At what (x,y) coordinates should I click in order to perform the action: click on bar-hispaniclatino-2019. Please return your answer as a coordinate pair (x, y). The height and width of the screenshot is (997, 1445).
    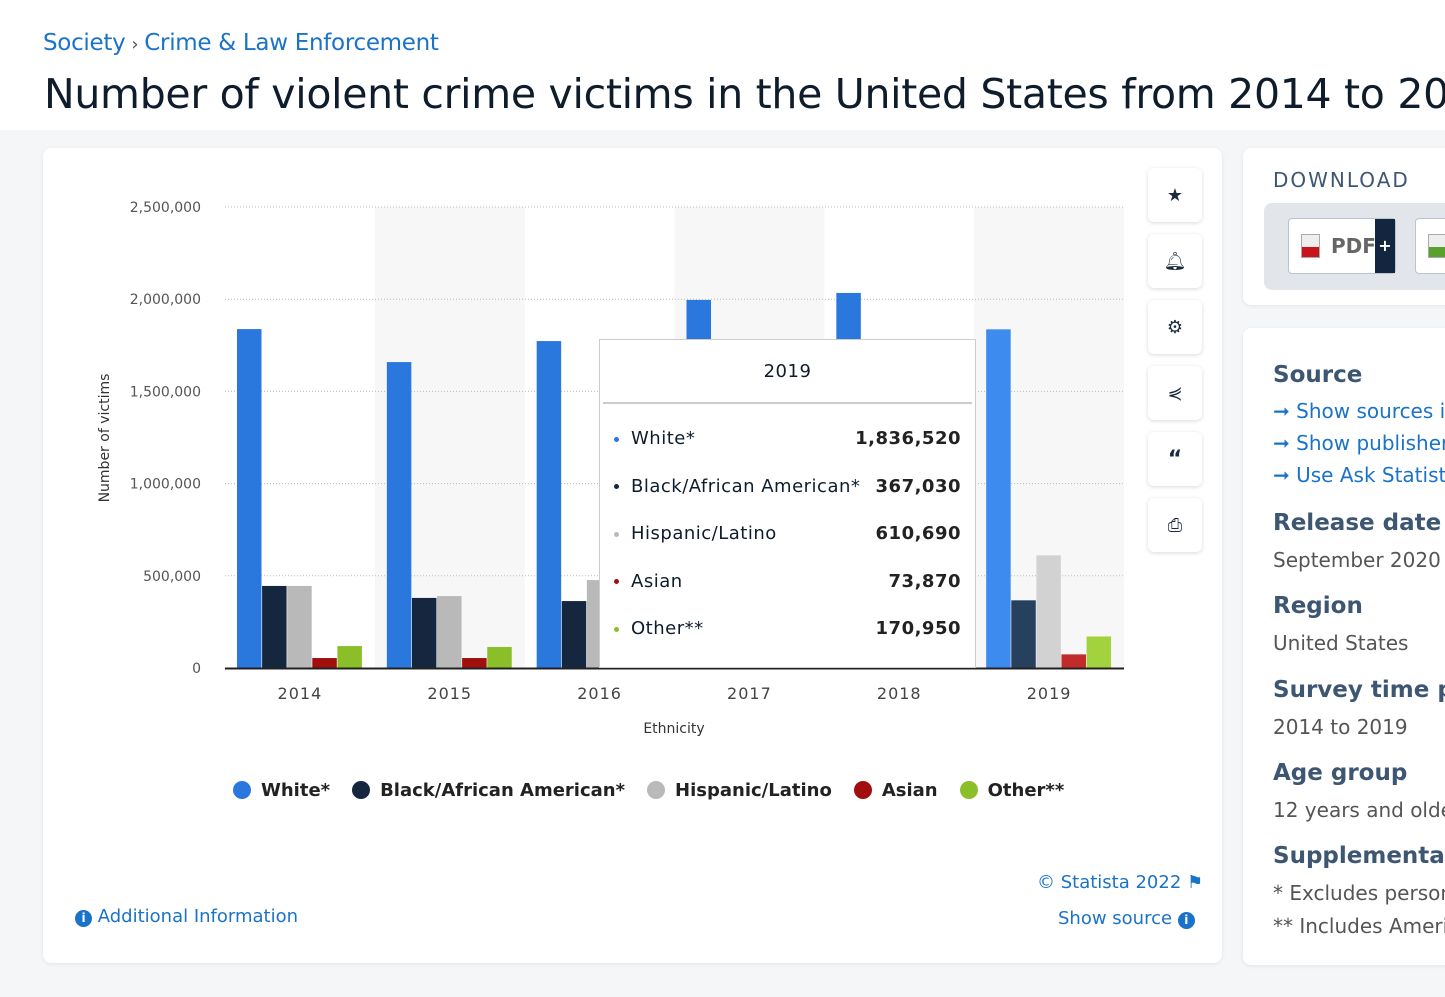
    Looking at the image, I should click on (1048, 611).